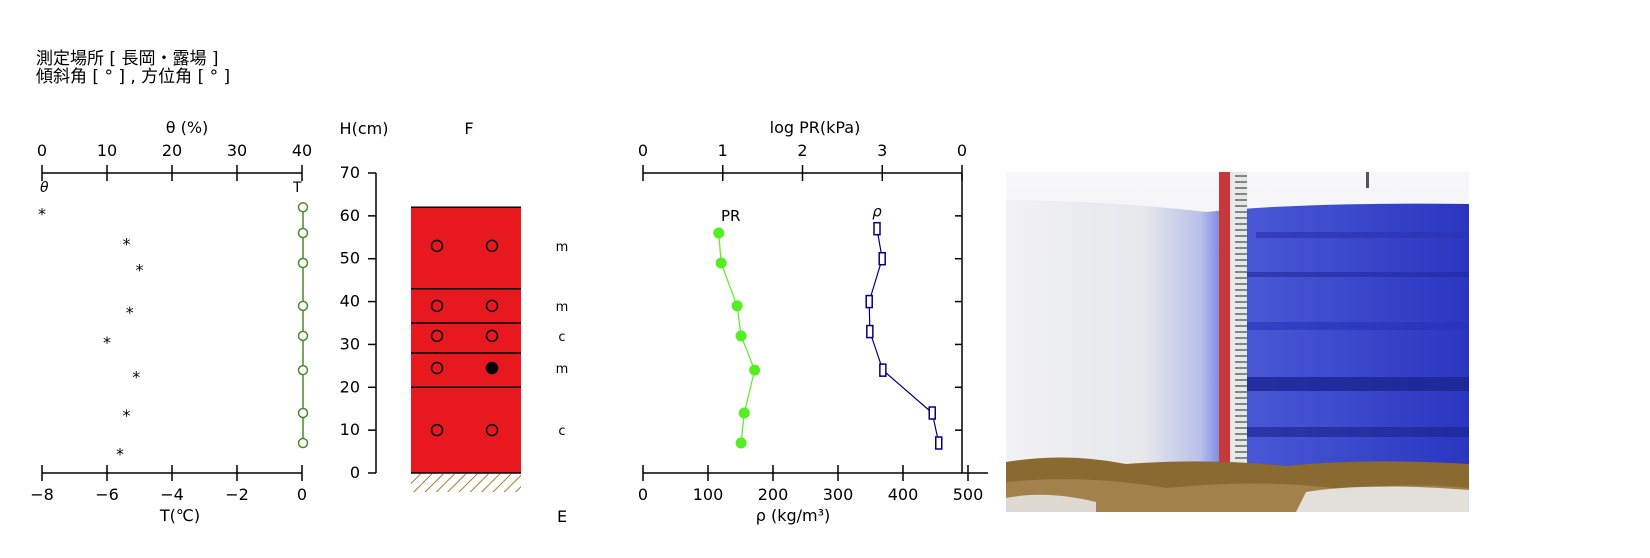 Image resolution: width=1650 pixels, height=558 pixels. I want to click on temperature-axis-title: T(℃), so click(179, 515).